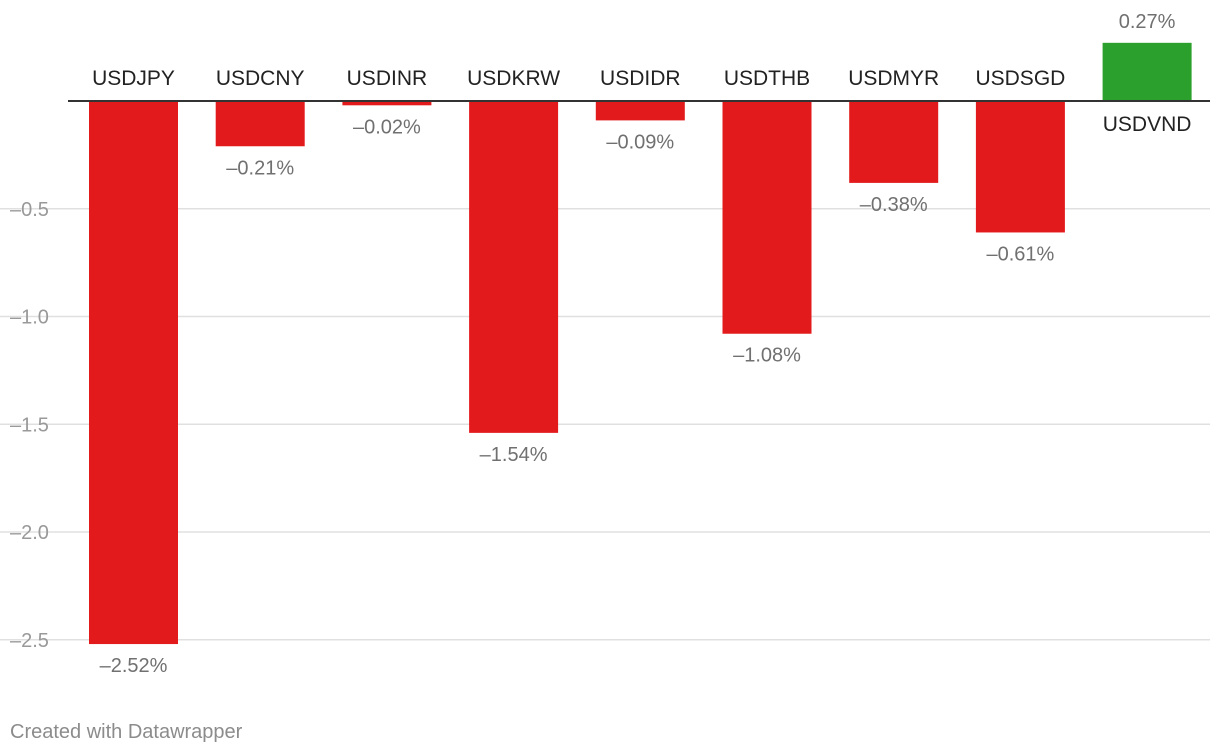  What do you see at coordinates (29, 425) in the screenshot?
I see `y-tick-label: –1.5` at bounding box center [29, 425].